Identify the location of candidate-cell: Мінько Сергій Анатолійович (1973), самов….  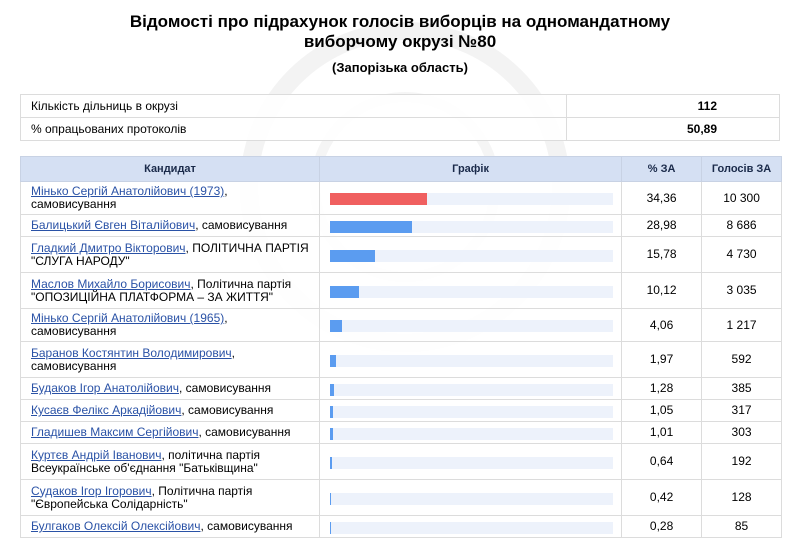
(170, 198).